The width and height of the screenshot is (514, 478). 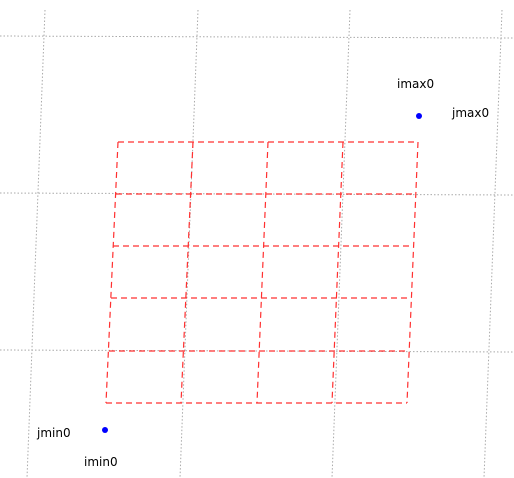 I want to click on jmax-label: jmax0, so click(x=470, y=113).